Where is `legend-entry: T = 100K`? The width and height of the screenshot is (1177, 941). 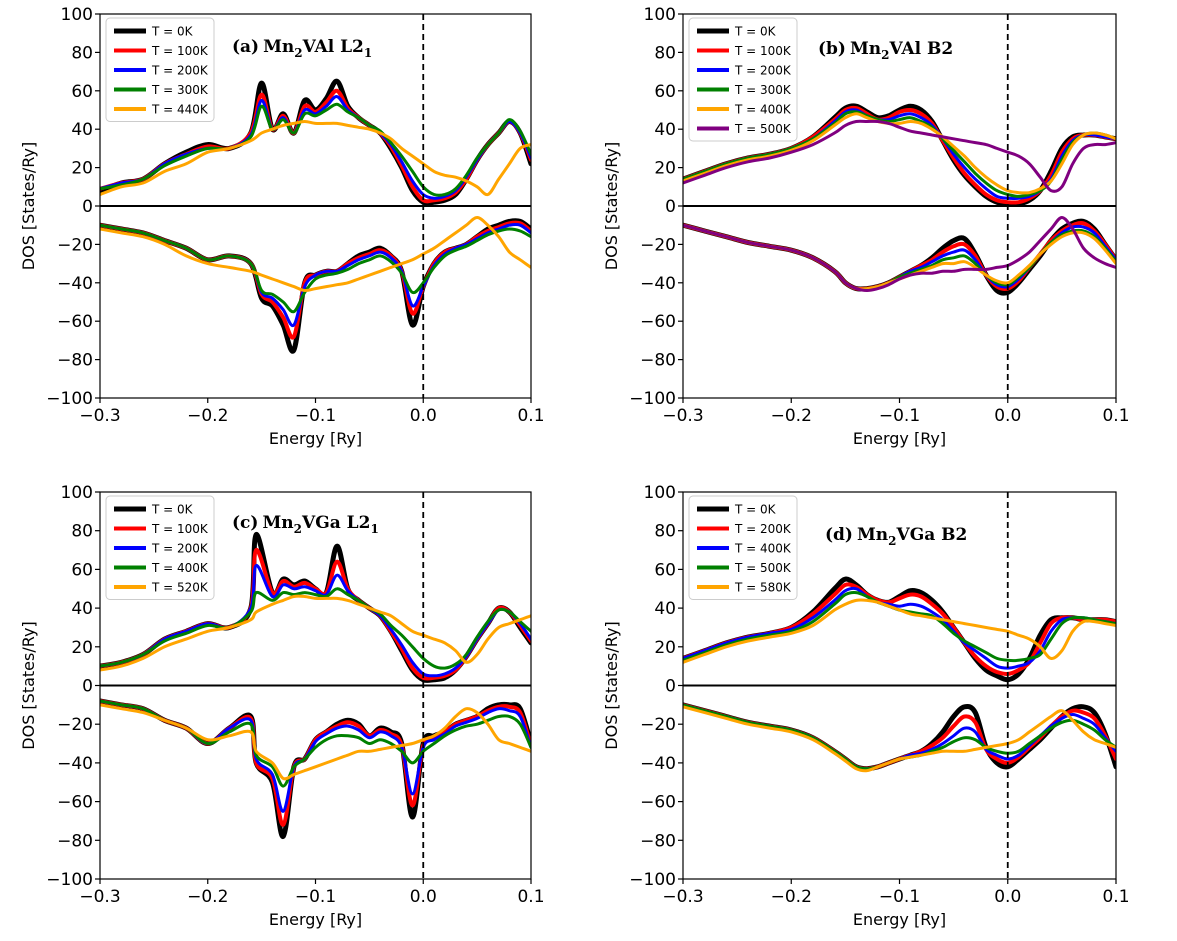
legend-entry: T = 100K is located at coordinates (180, 529).